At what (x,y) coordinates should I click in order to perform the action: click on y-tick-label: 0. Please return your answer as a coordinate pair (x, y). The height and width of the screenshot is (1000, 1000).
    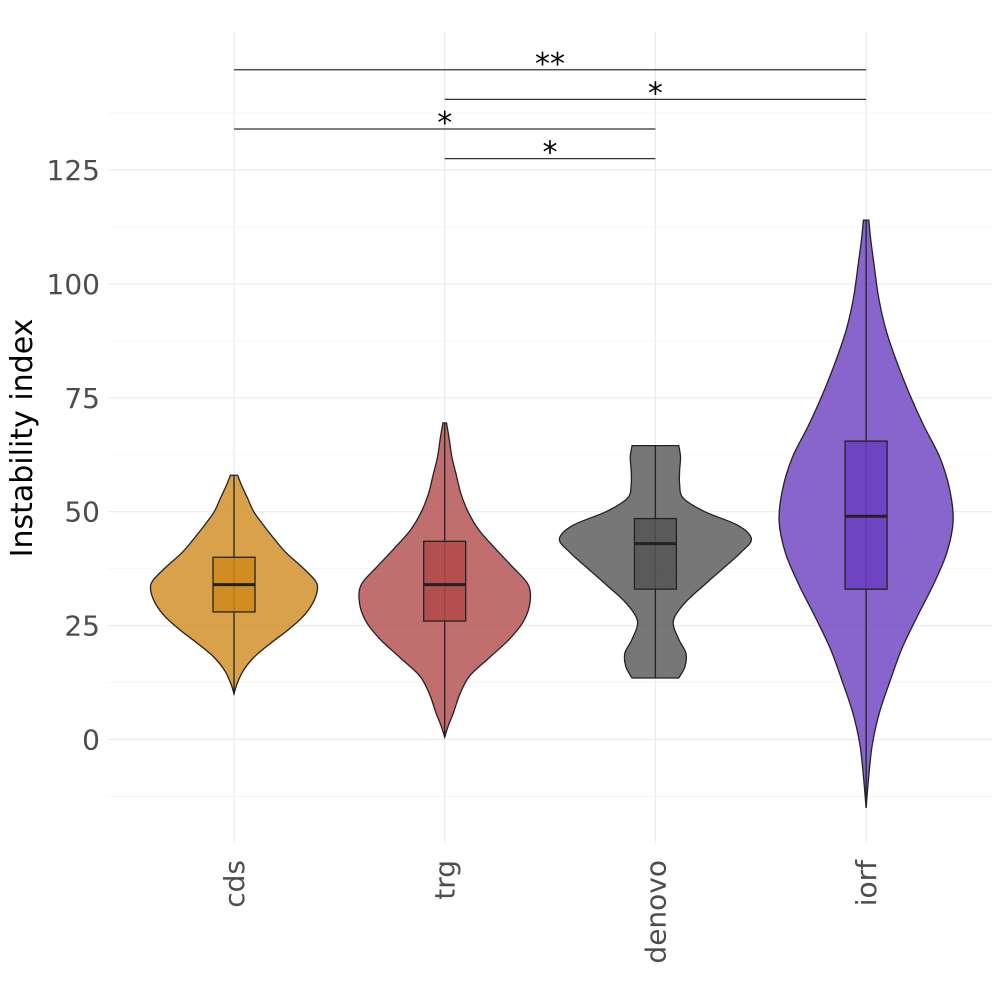
    Looking at the image, I should click on (91, 740).